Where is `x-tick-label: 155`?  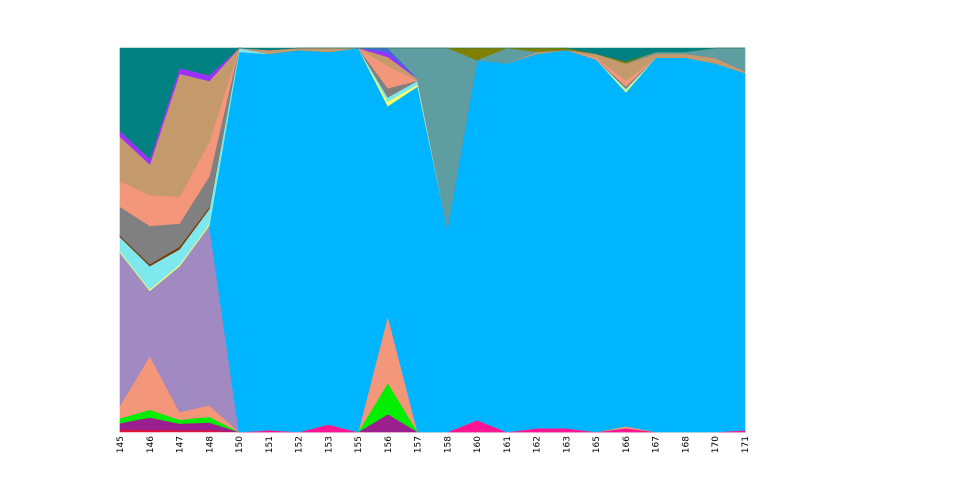 x-tick-label: 155 is located at coordinates (359, 444).